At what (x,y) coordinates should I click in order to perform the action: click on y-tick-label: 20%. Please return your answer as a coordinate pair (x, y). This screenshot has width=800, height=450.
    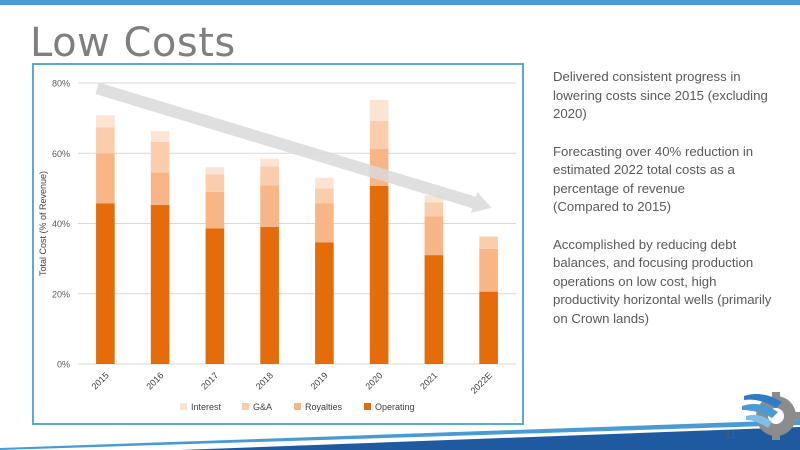
    Looking at the image, I should click on (61, 294).